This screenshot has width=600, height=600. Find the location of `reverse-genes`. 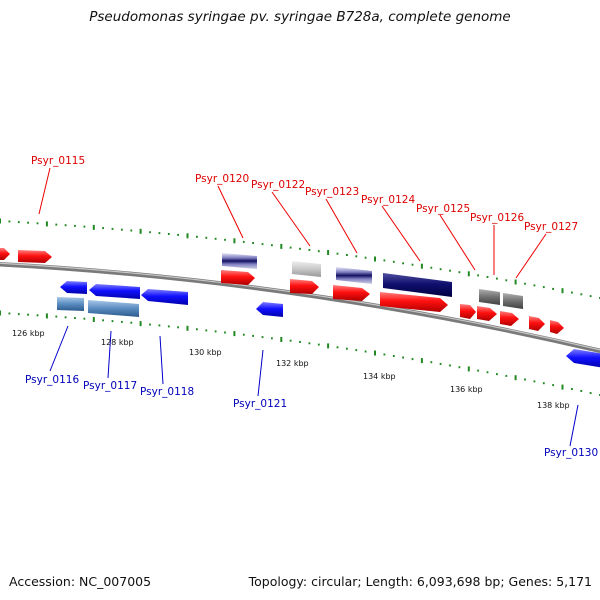

reverse-genes is located at coordinates (330, 324).